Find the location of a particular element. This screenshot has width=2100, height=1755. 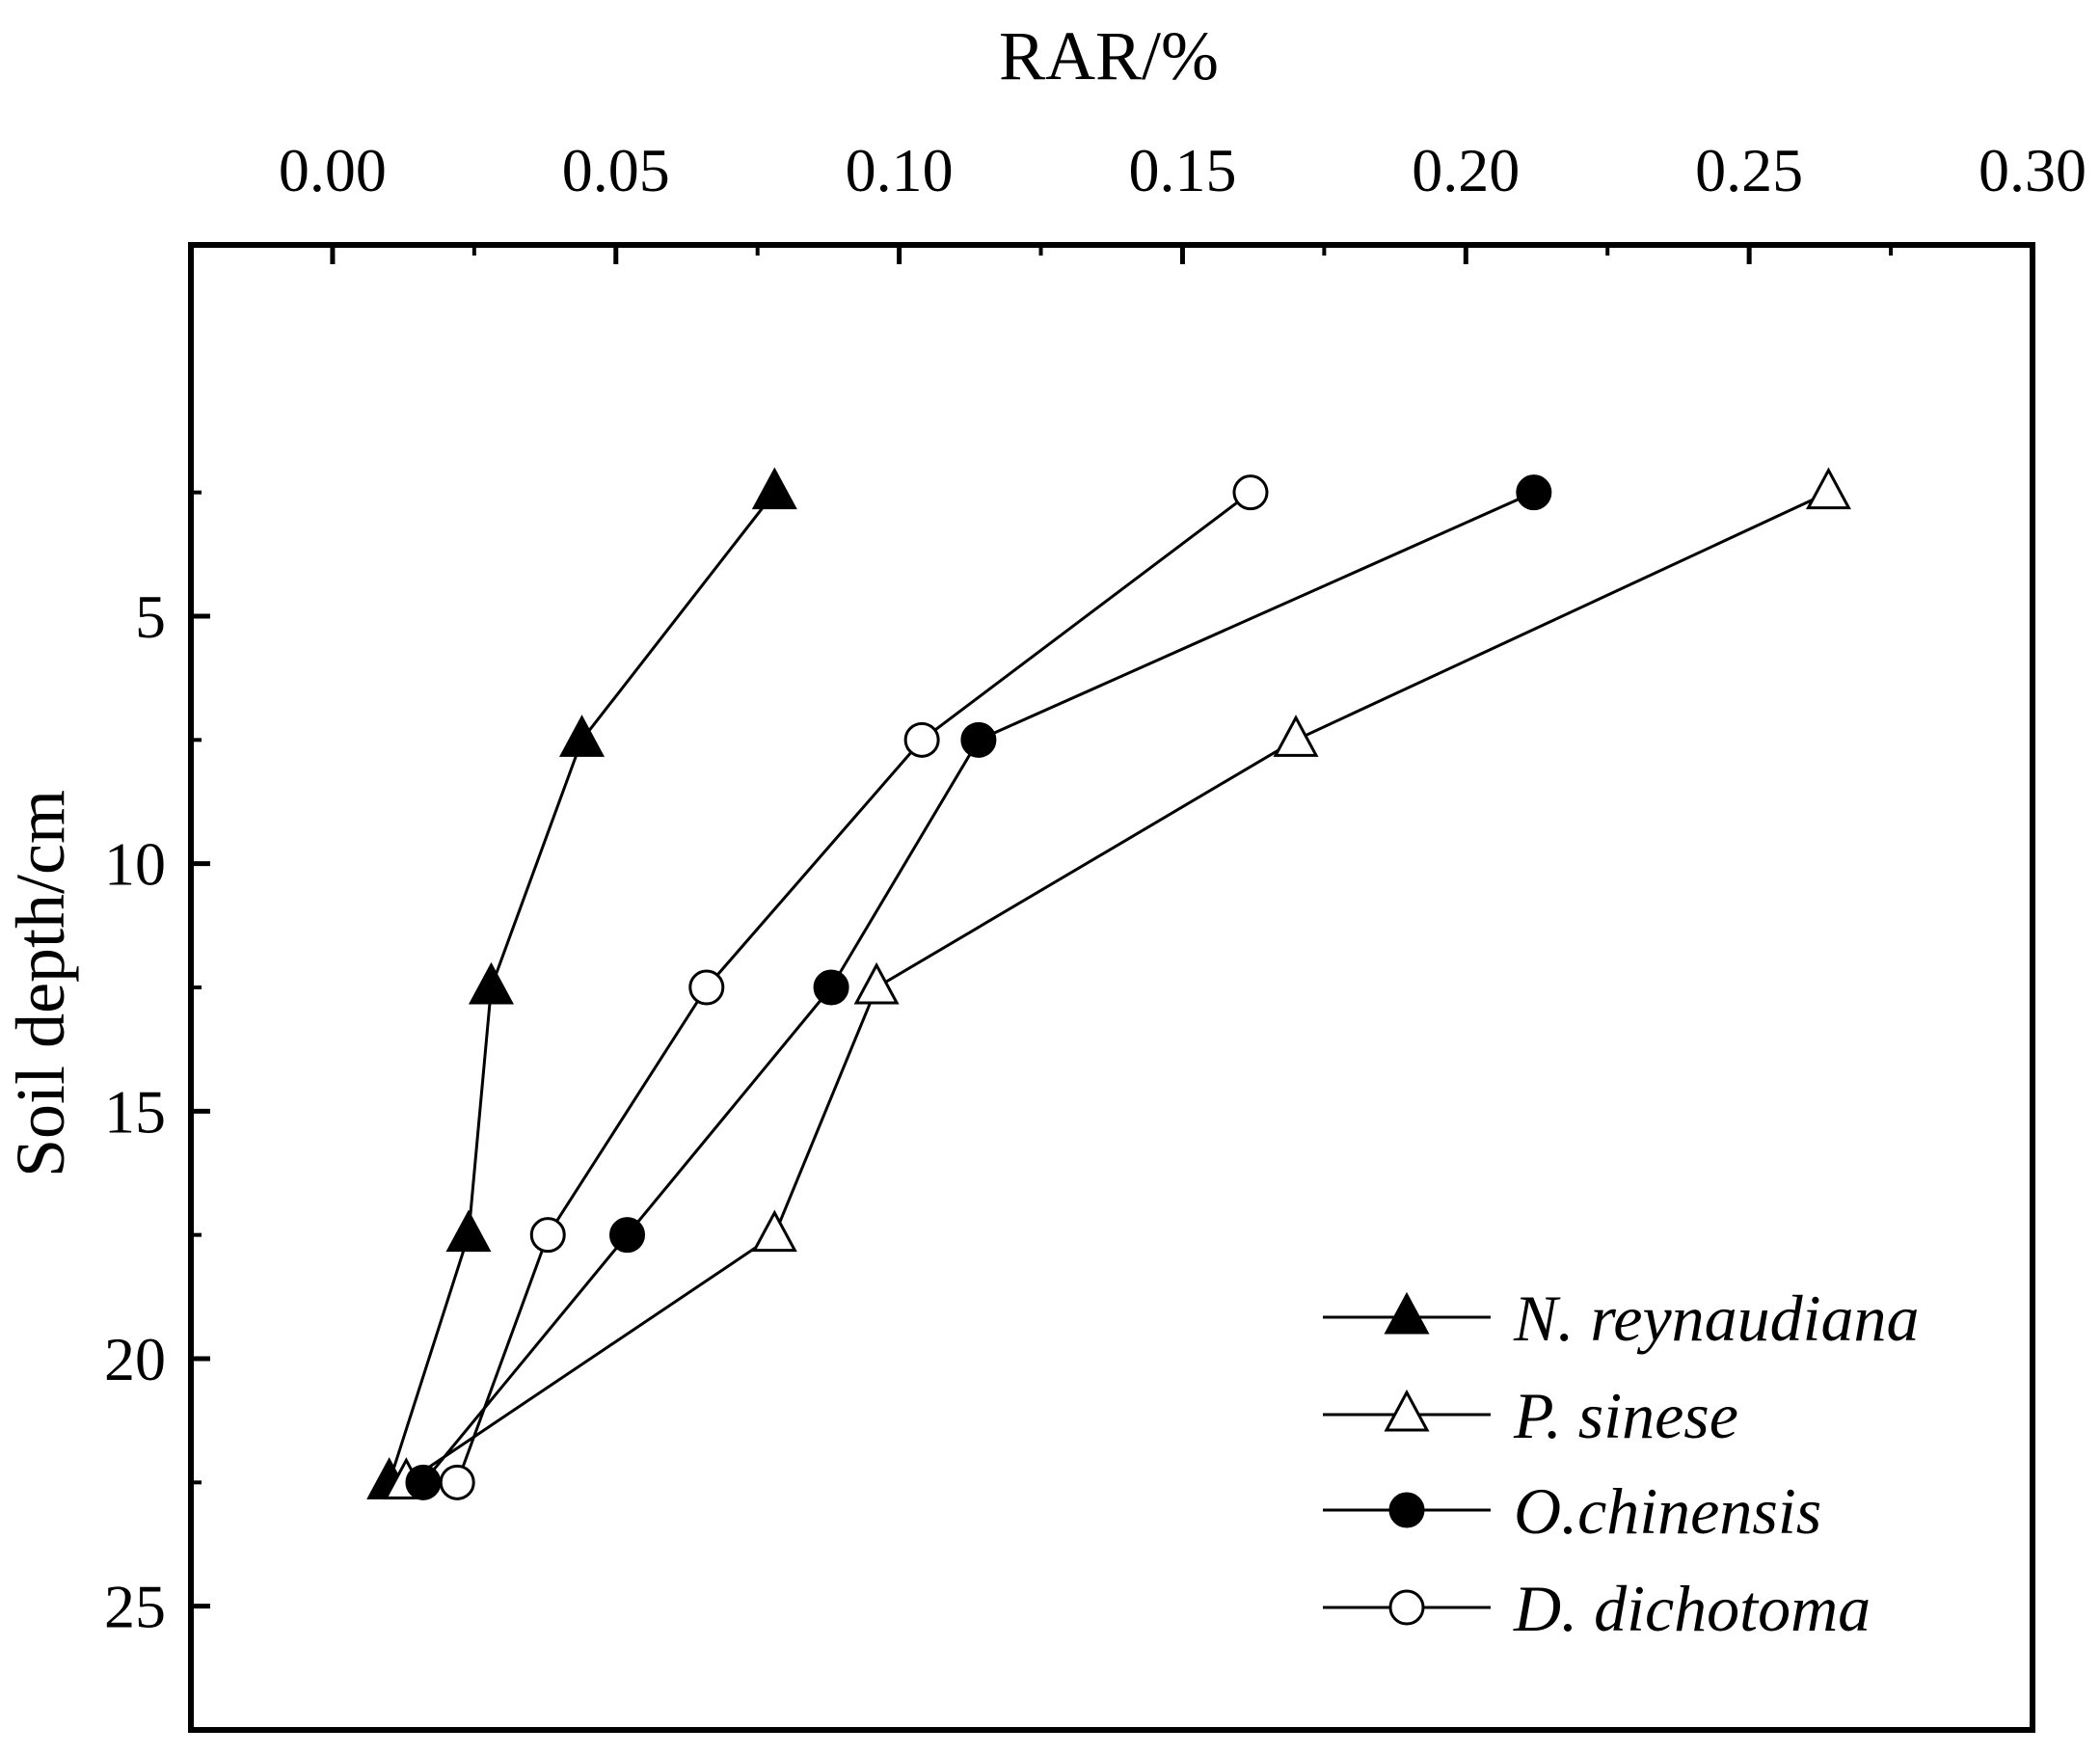

legend-item-o-chinensis: O.chinensis is located at coordinates (1572, 1511).